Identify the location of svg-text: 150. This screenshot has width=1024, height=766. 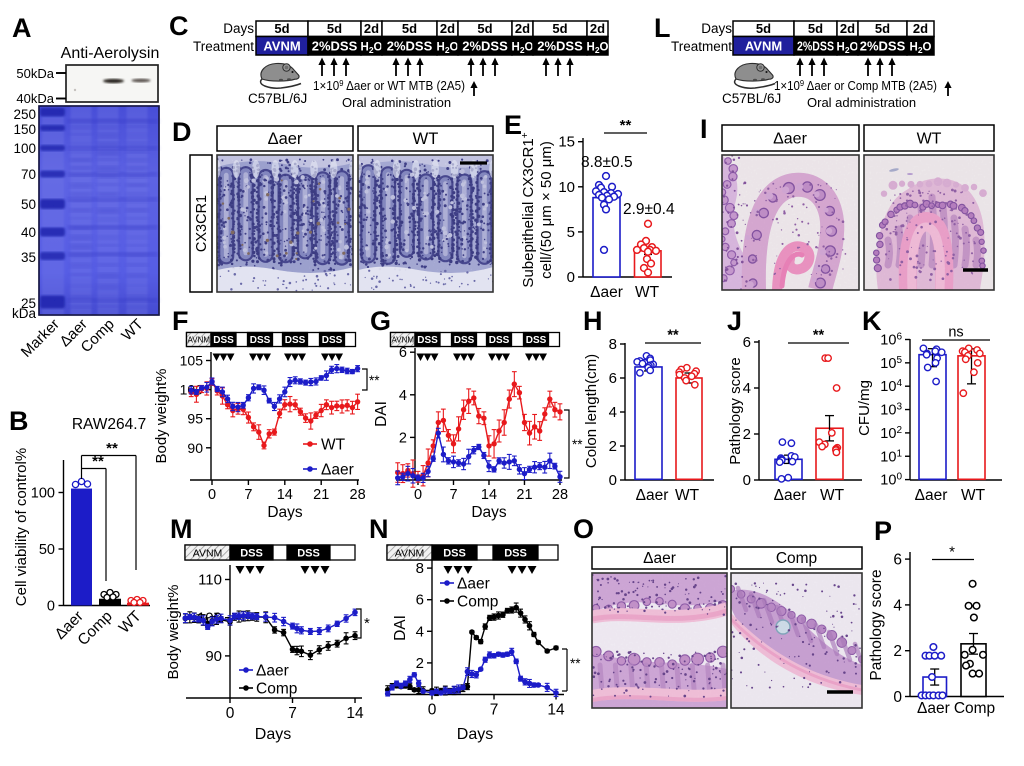
(24, 129).